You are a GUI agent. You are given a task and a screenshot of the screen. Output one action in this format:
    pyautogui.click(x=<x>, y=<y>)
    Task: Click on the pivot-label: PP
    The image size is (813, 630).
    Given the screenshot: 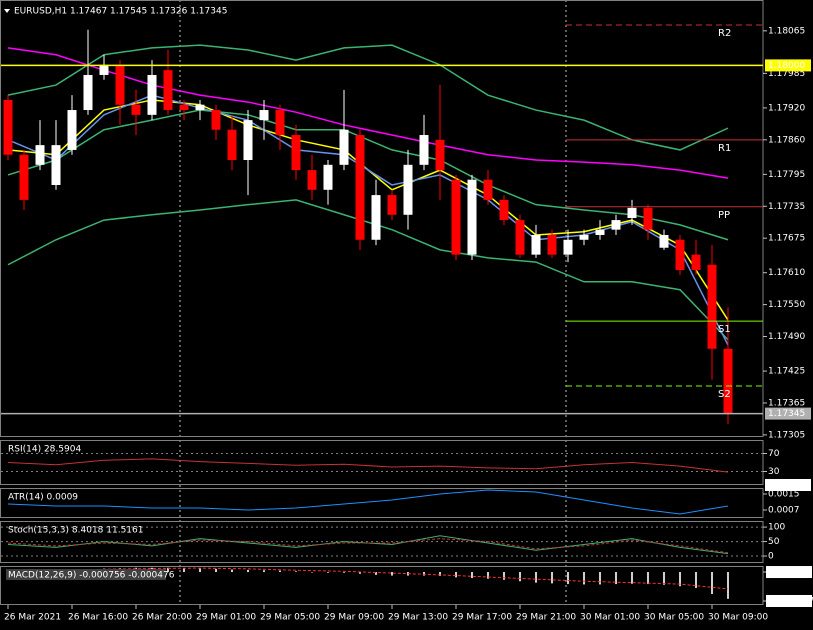 What is the action you would take?
    pyautogui.click(x=724, y=215)
    